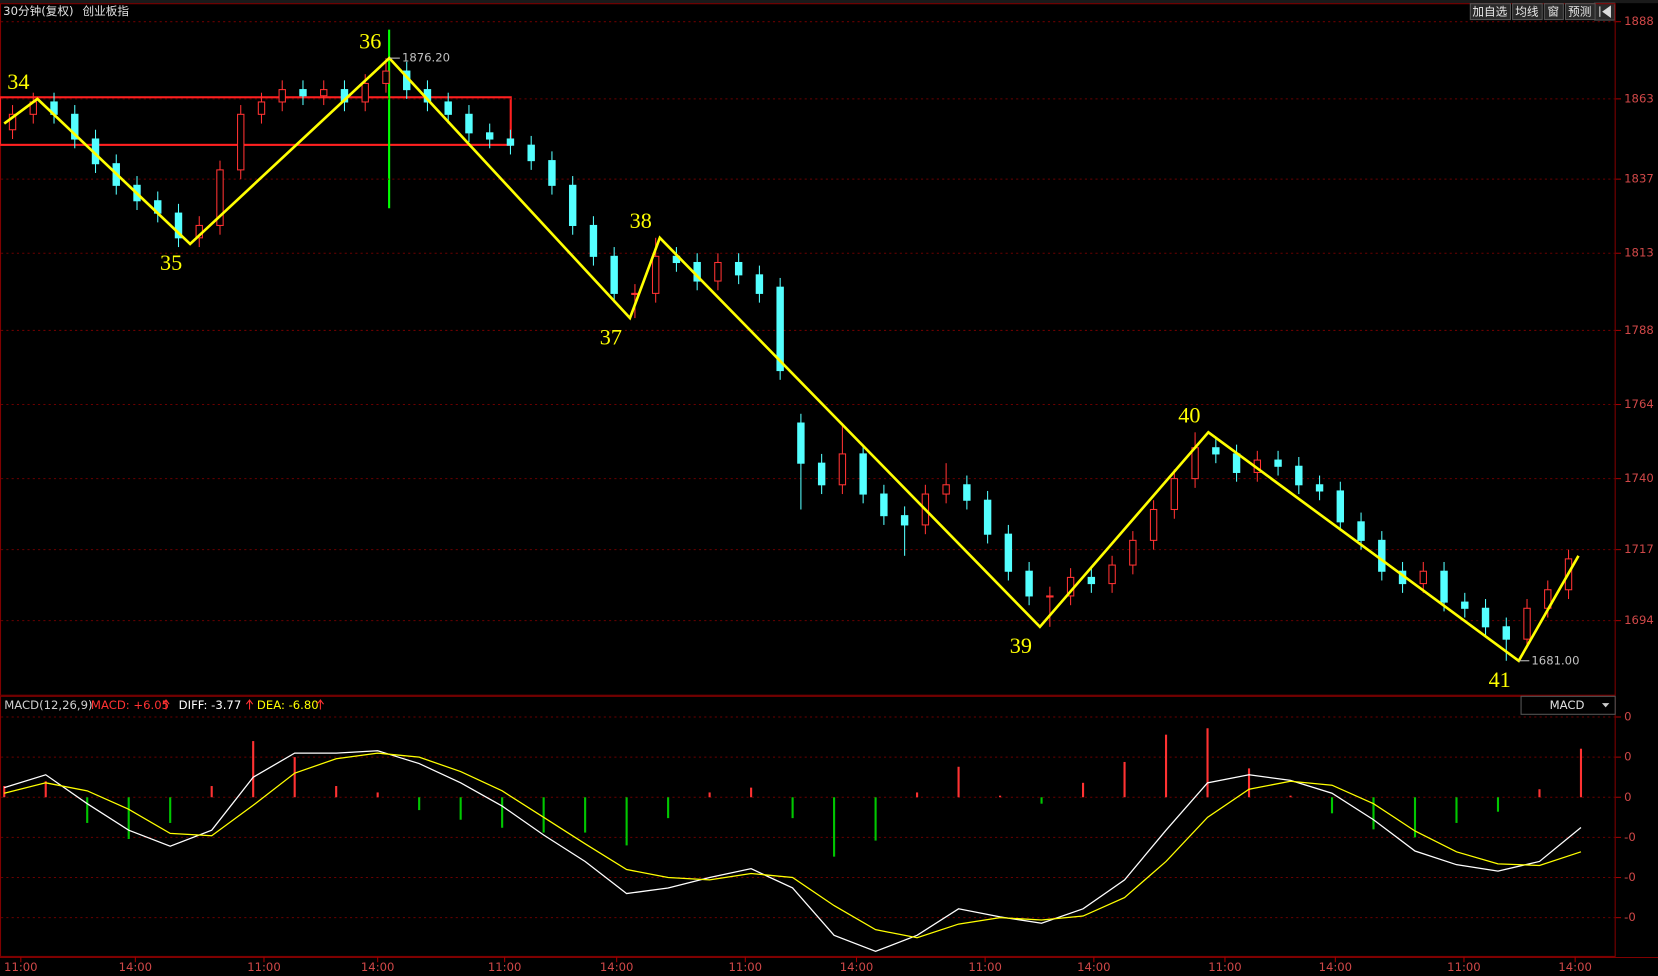 This screenshot has height=976, width=1658. I want to click on macd-title: MACD(12,26,9), so click(48, 705).